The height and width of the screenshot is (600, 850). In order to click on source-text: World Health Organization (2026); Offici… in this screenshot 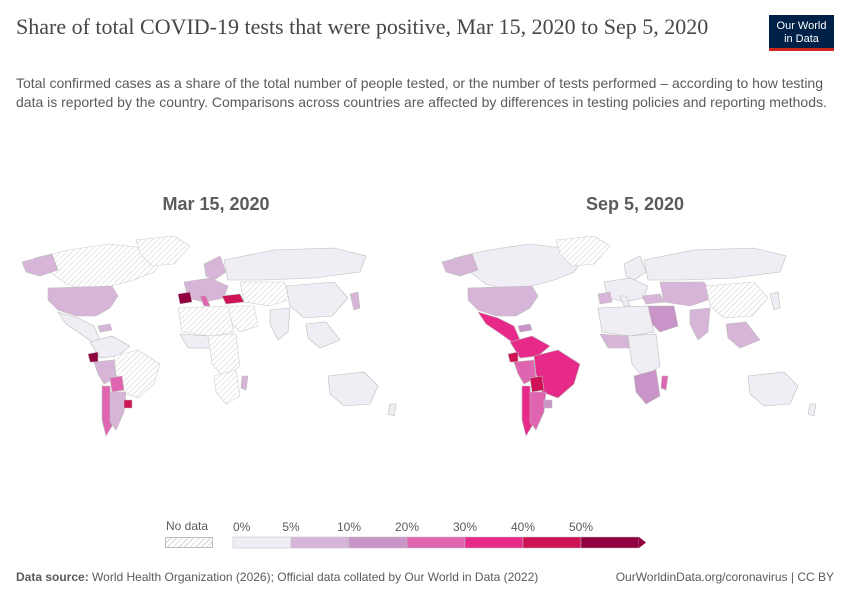, I will do `click(315, 577)`.